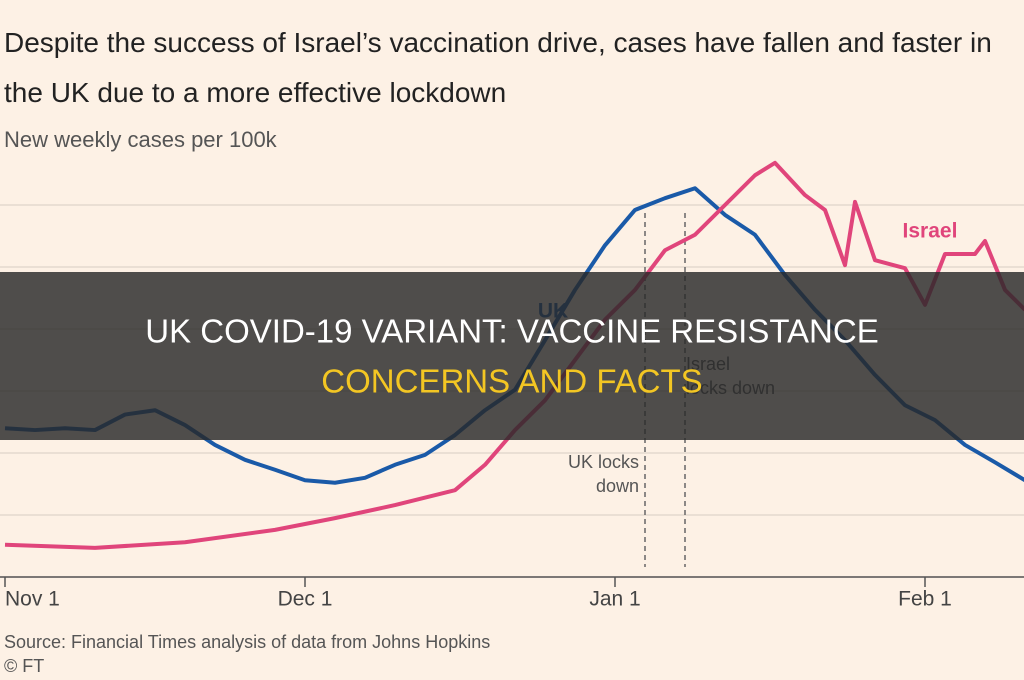  Describe the element at coordinates (32, 599) in the screenshot. I see `x-tick-label: Nov 1` at that location.